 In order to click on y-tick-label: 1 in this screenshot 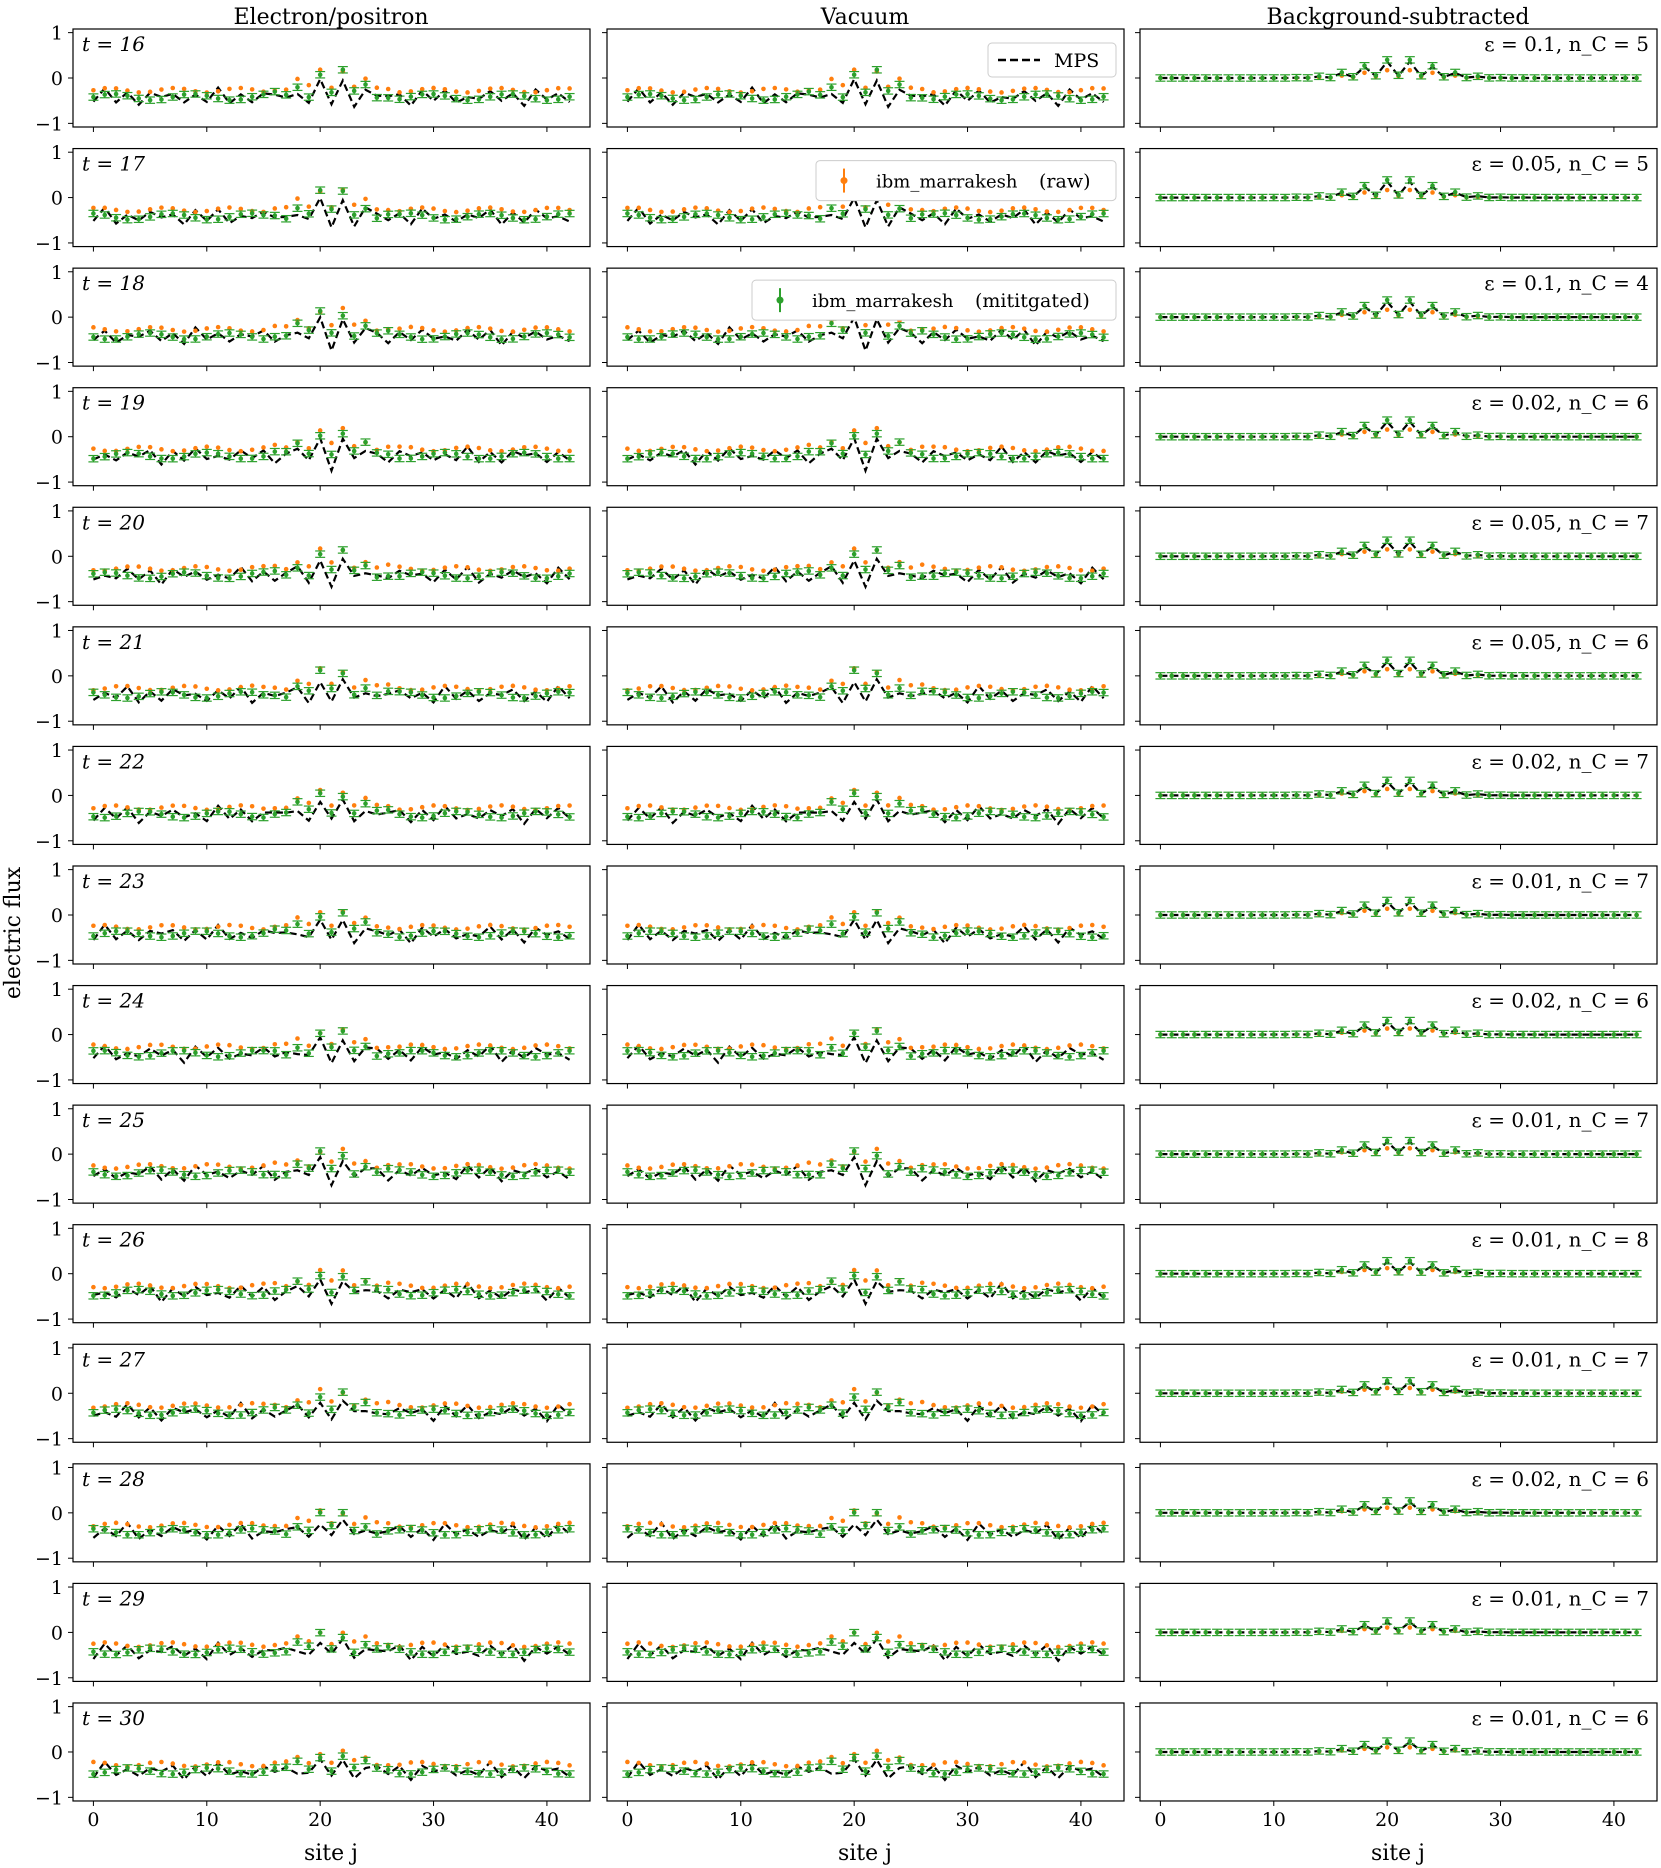, I will do `click(57, 512)`.